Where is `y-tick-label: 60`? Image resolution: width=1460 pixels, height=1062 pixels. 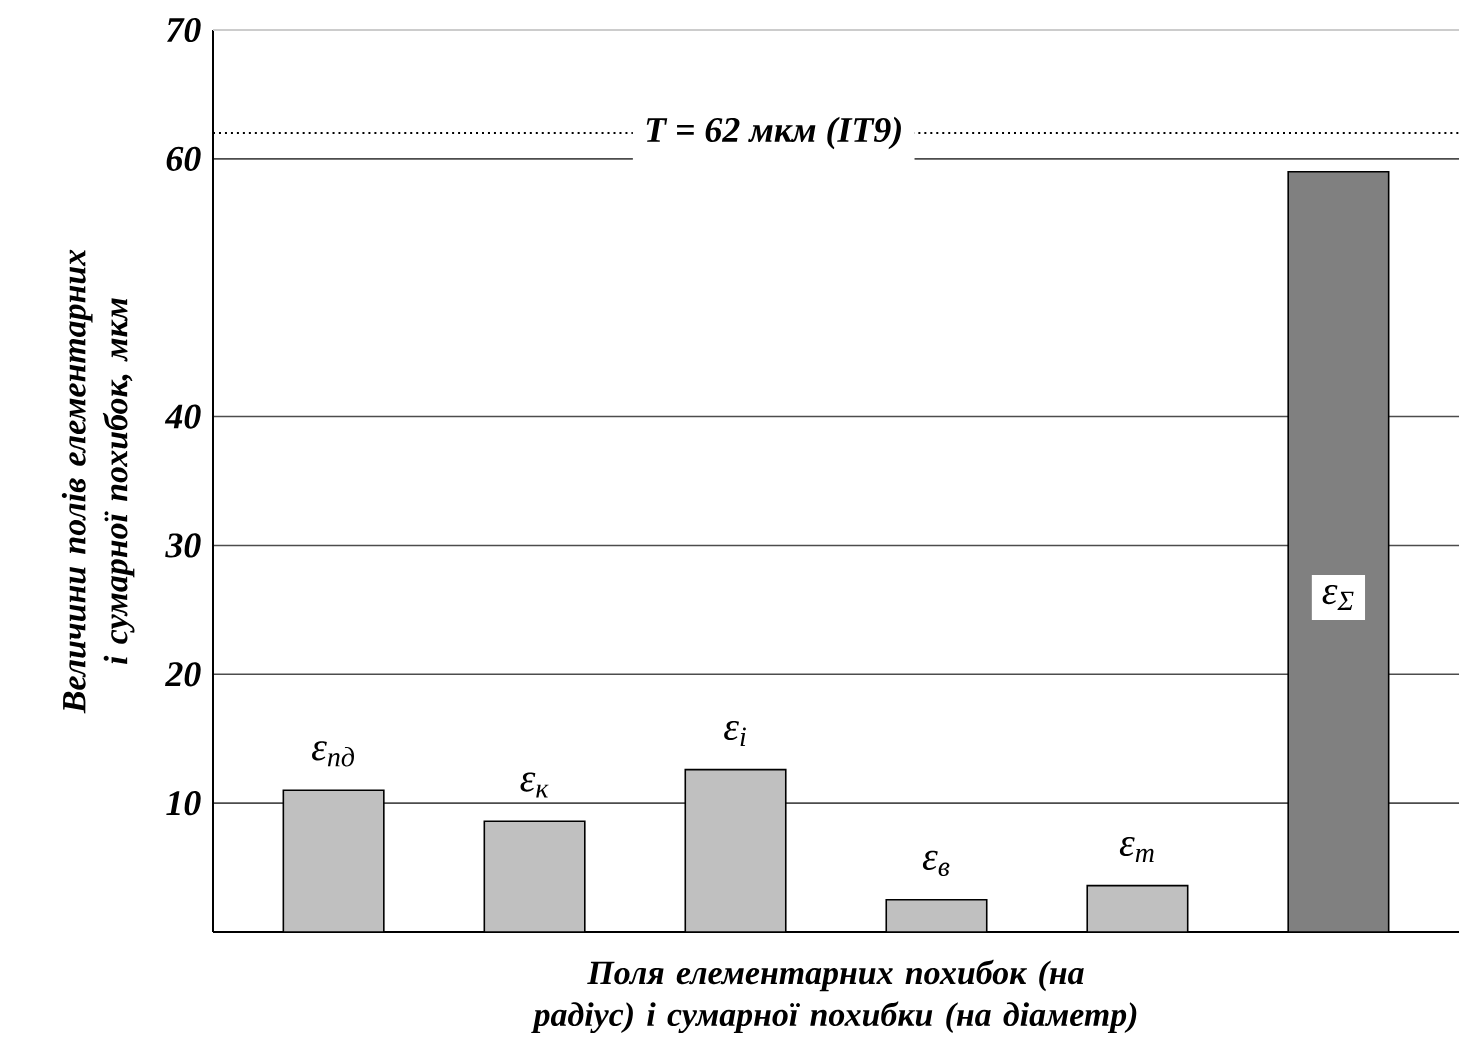
y-tick-label: 60 is located at coordinates (183, 158).